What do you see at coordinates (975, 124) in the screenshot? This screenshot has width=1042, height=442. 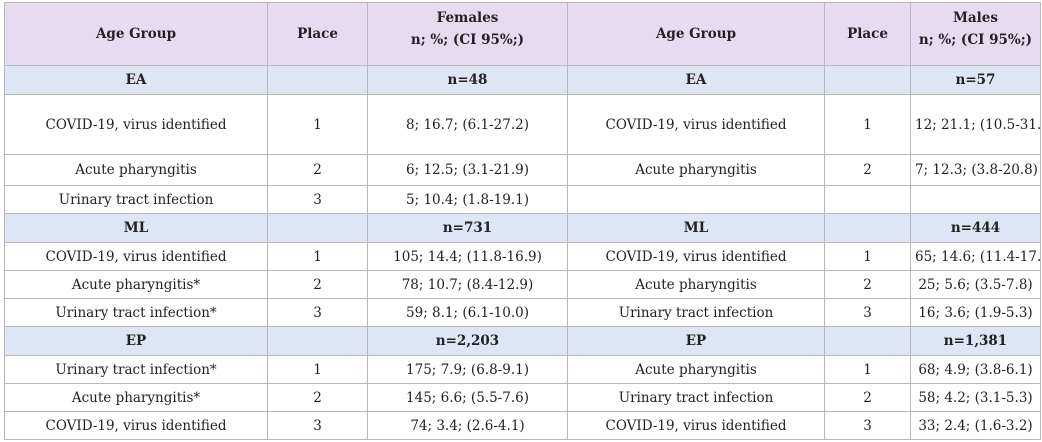 I see `male-value: 12; 21.1; (10.5-31.6)` at bounding box center [975, 124].